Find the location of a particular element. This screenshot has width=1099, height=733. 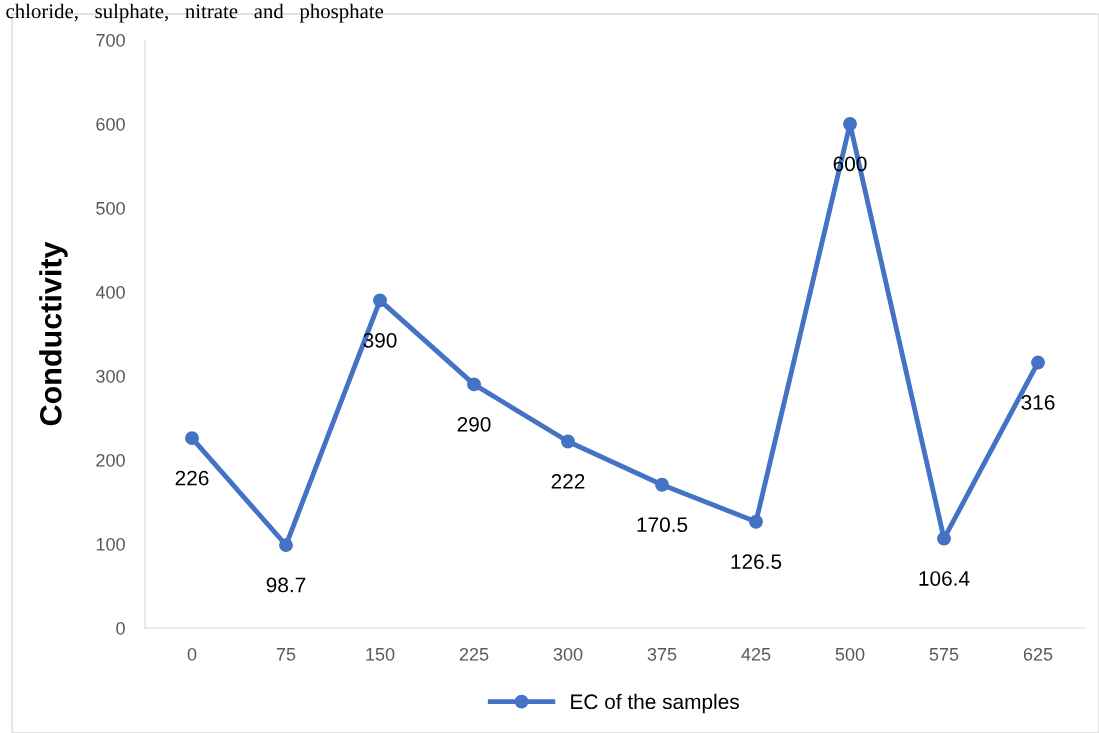

x-tick-label: 0 is located at coordinates (192, 654).